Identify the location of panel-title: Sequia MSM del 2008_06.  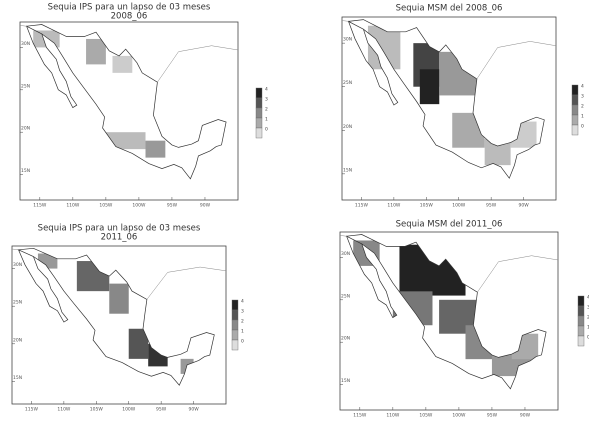
(449, 9).